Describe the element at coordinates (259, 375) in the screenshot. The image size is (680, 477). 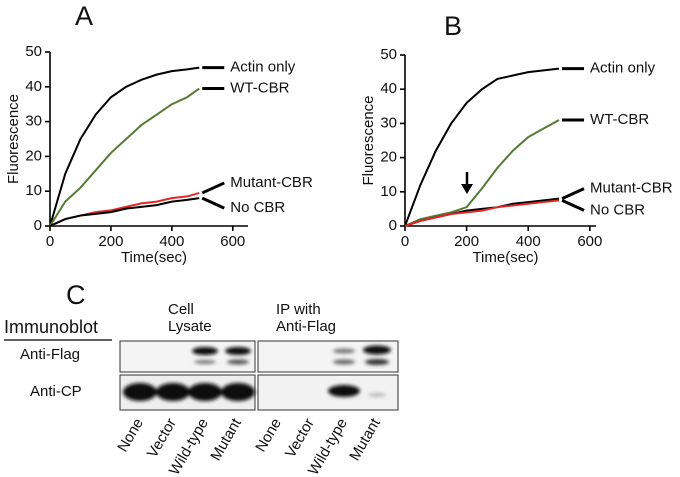
I see `blot-image` at that location.